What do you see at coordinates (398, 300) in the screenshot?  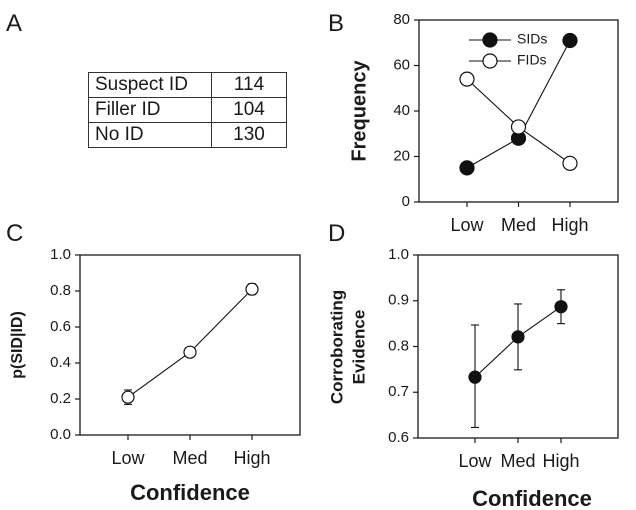 I see `panel-d-y-tick-label: 0.9` at bounding box center [398, 300].